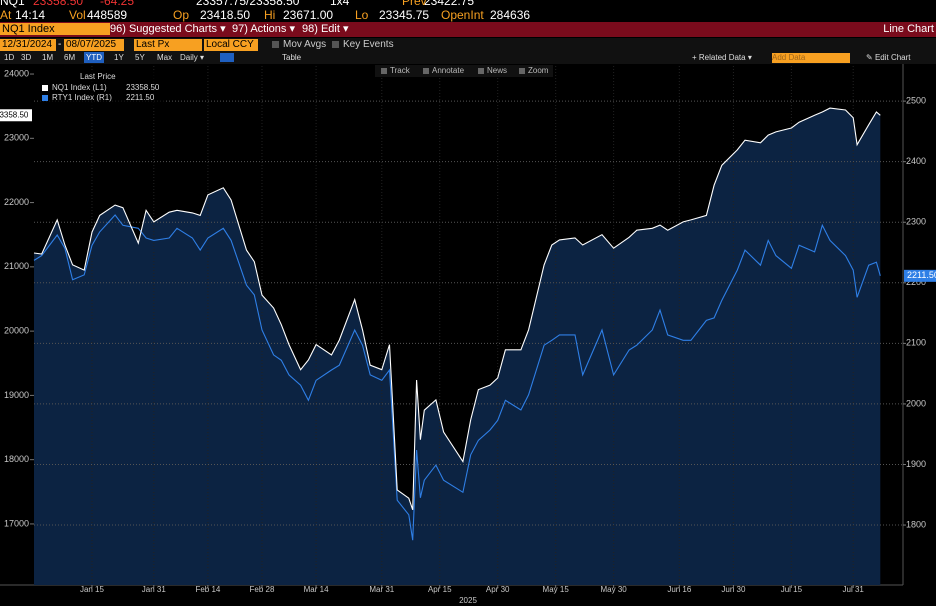 Image resolution: width=936 pixels, height=606 pixels. Describe the element at coordinates (55, 29) in the screenshot. I see `ticker-input: NQ1 Index` at that location.